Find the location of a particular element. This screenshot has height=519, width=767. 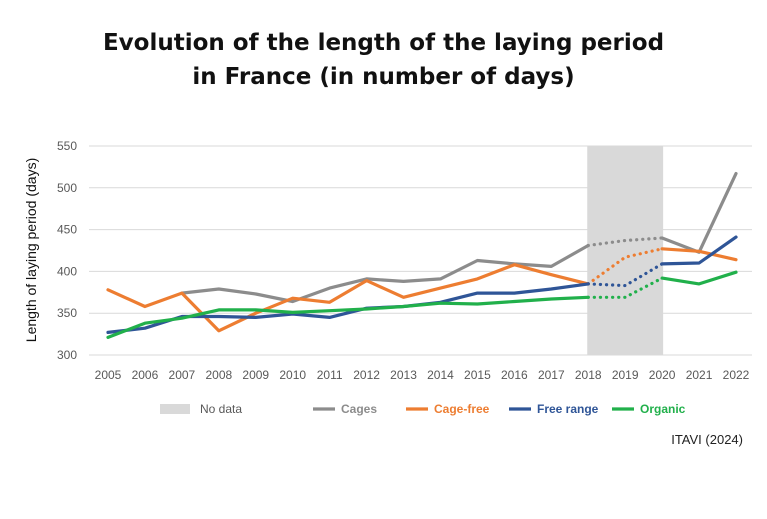

x-tick-label: 2014 is located at coordinates (440, 375).